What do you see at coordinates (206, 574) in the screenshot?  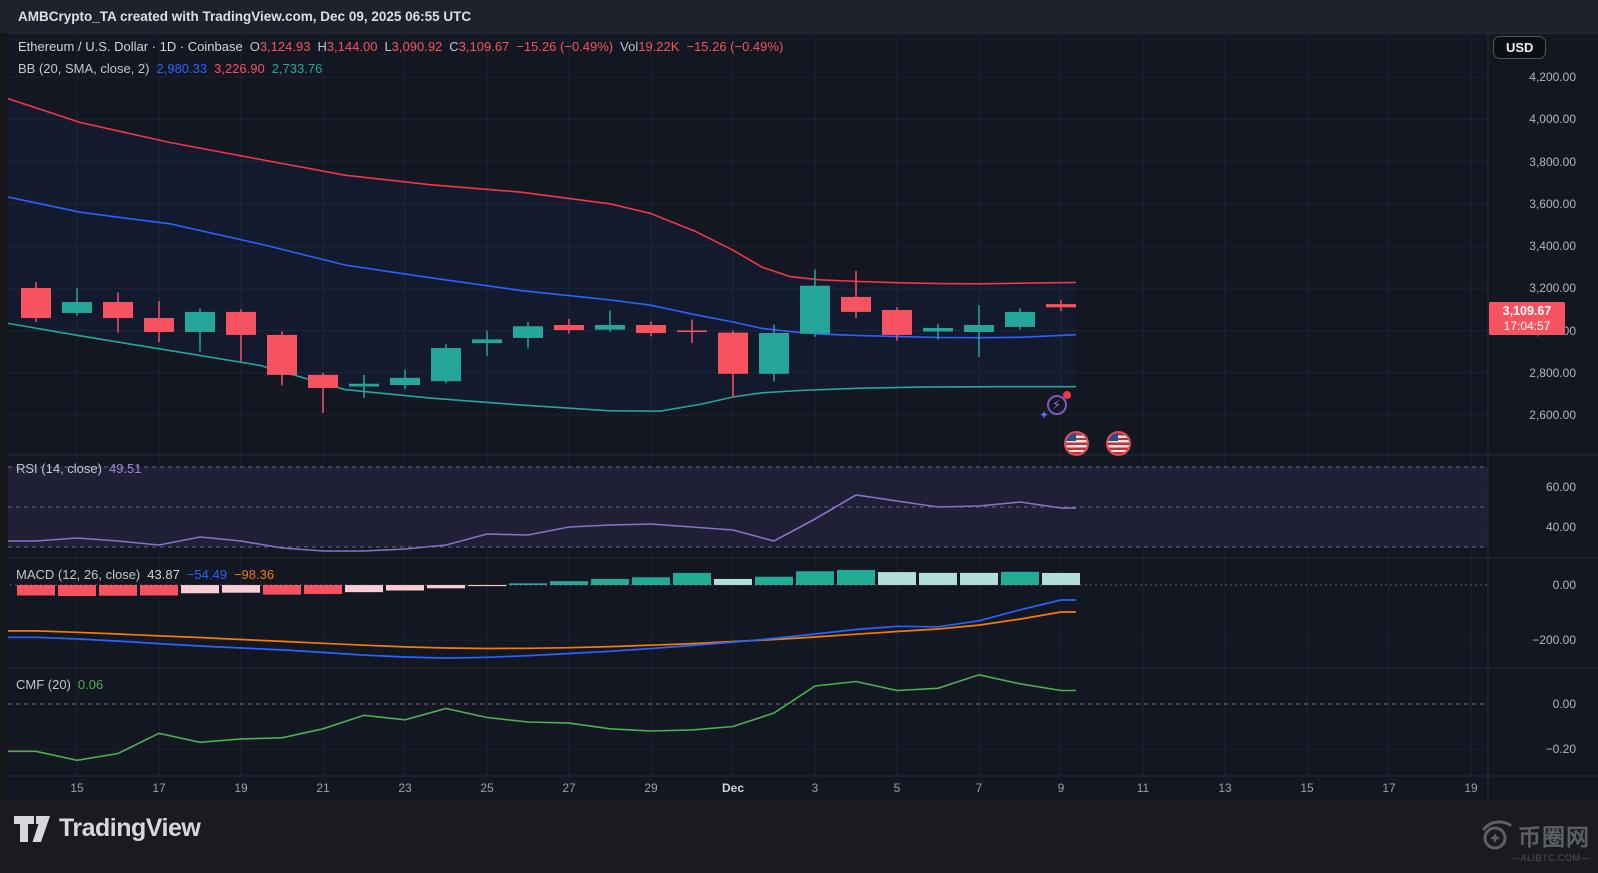 I see `macd-line-value: −54.49` at bounding box center [206, 574].